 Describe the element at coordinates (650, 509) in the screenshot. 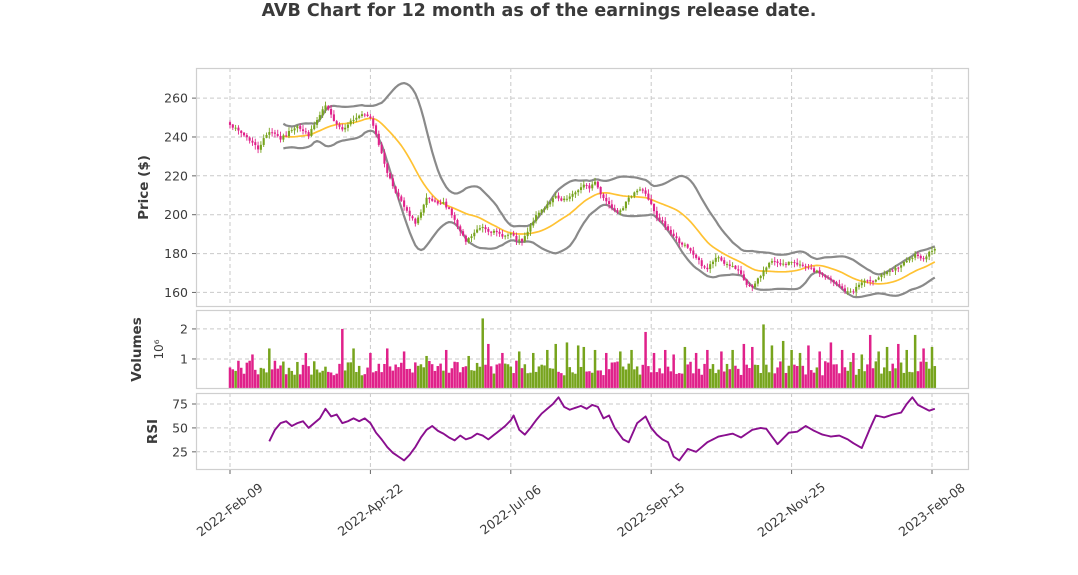

I see `x-tick-label: 2022-Sep-15` at that location.